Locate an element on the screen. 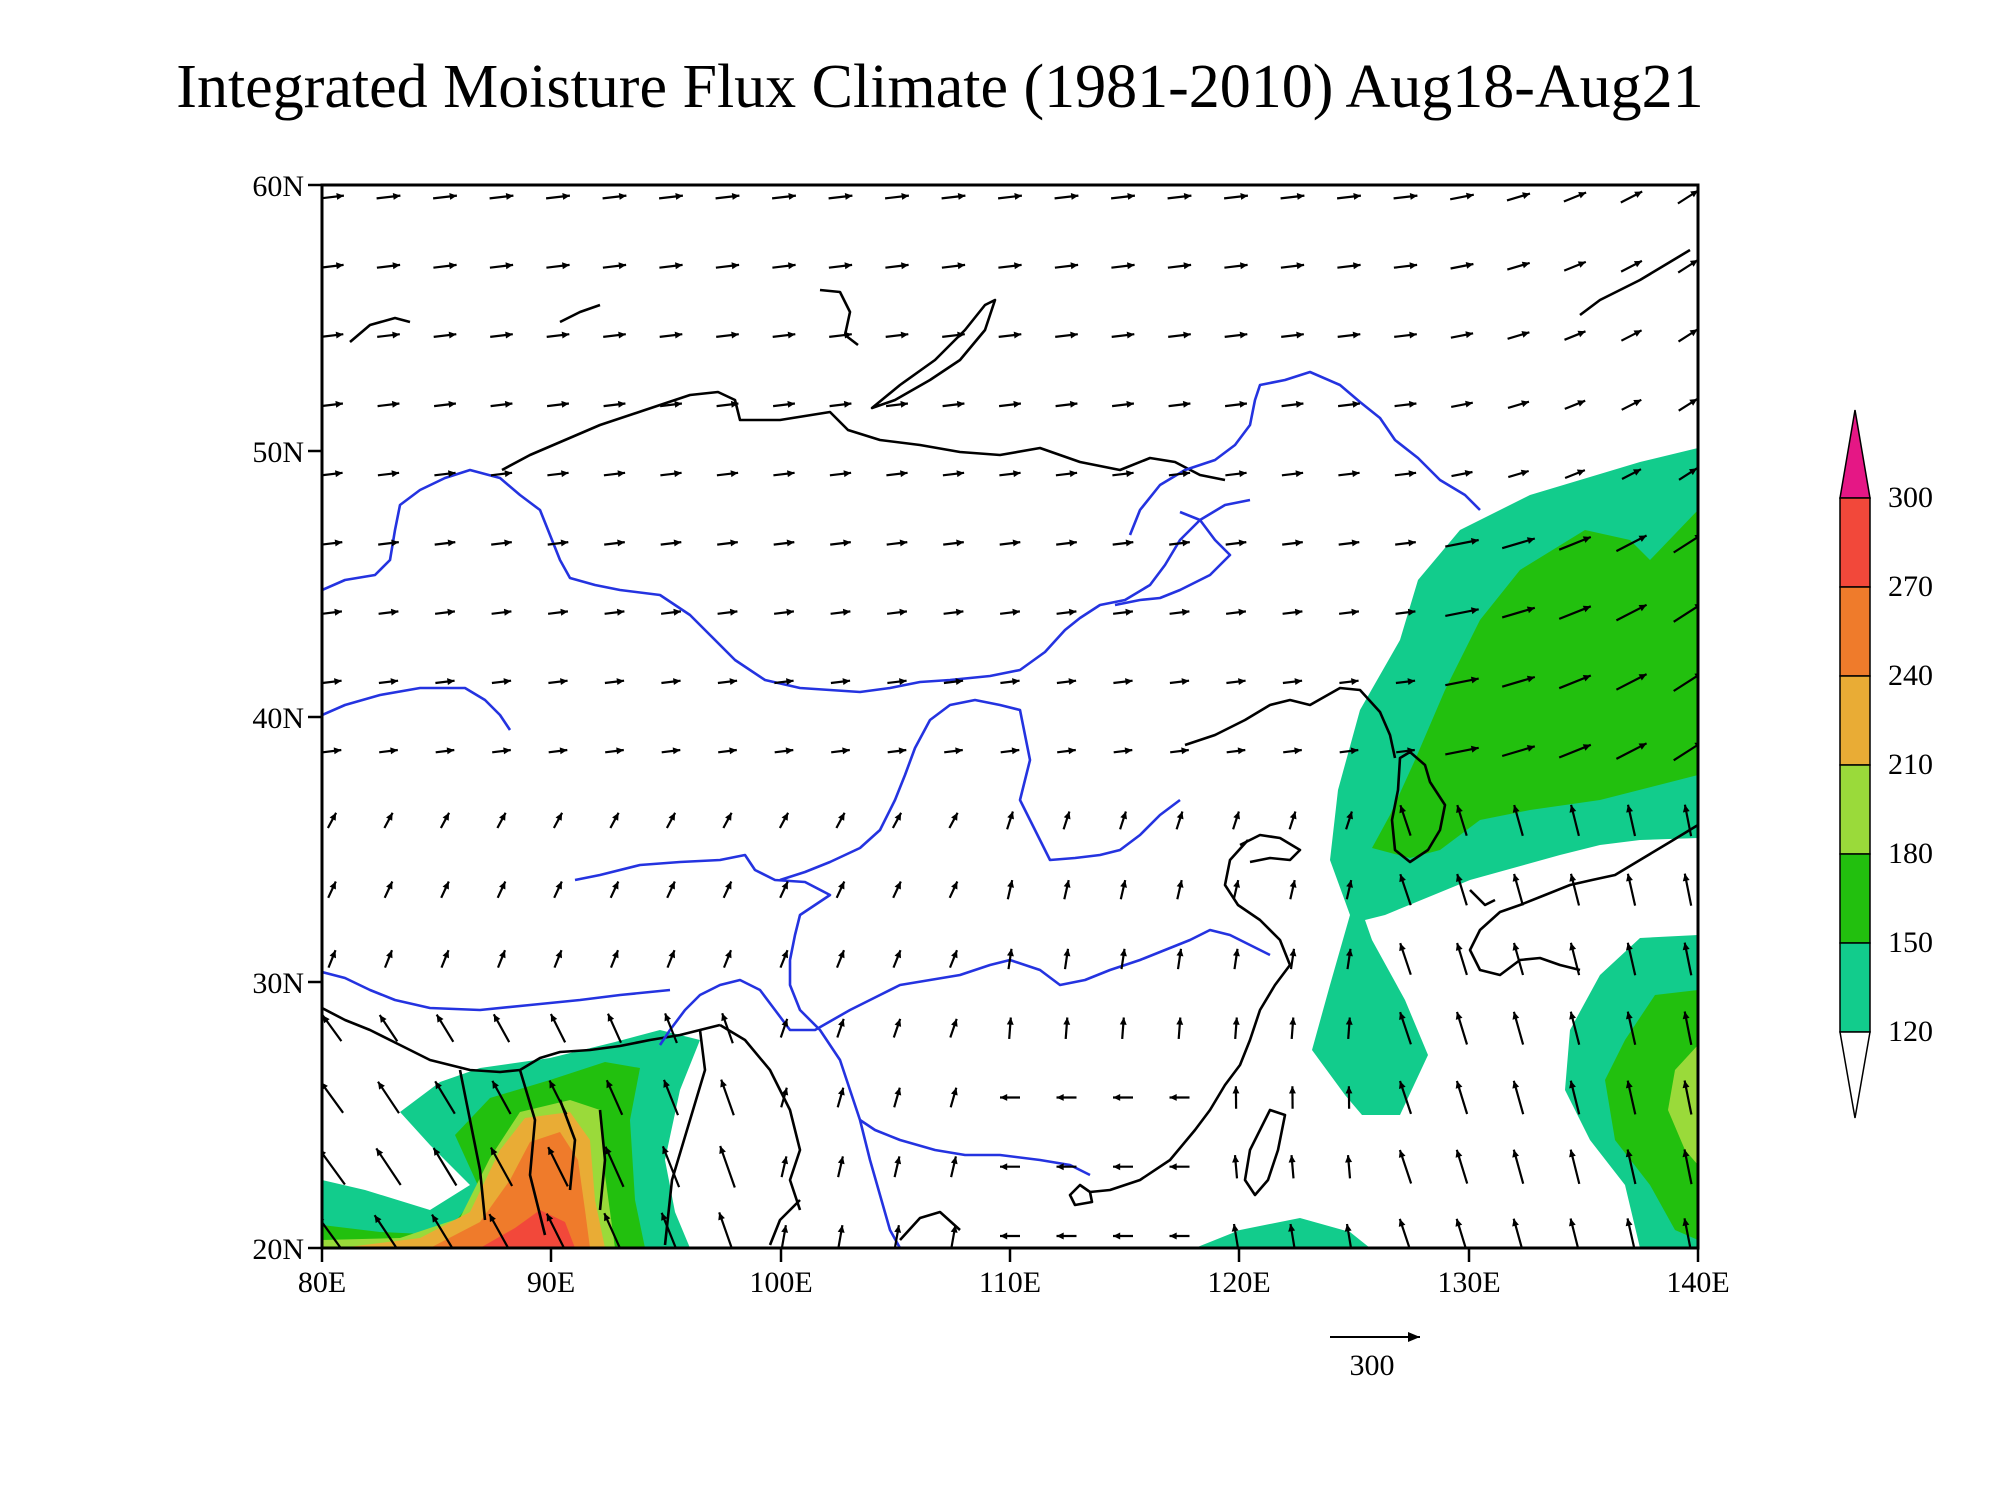  coastline-korea is located at coordinates (1418, 807).